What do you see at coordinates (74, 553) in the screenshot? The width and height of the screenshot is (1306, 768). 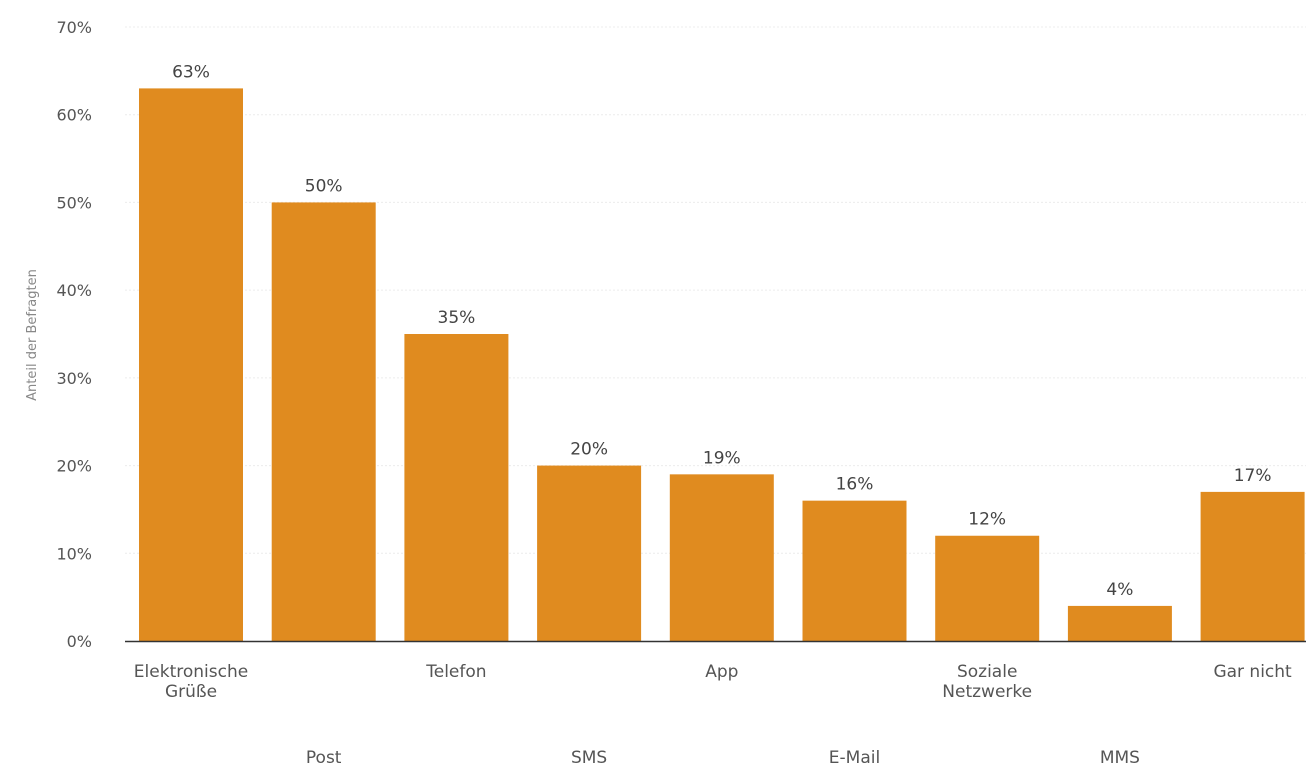 I see `y-tick-label: 10%` at bounding box center [74, 553].